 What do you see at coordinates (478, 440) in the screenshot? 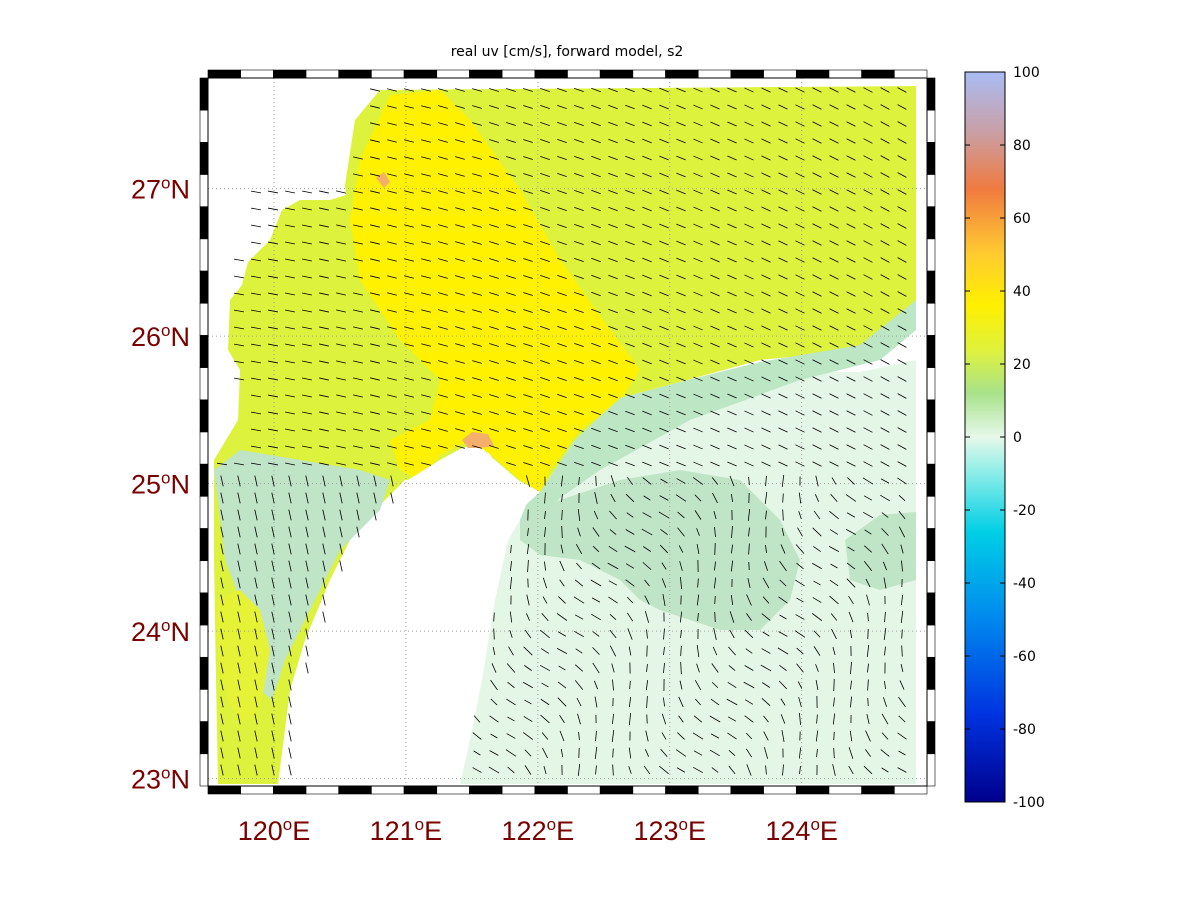
I see `ocean-peak-spot` at bounding box center [478, 440].